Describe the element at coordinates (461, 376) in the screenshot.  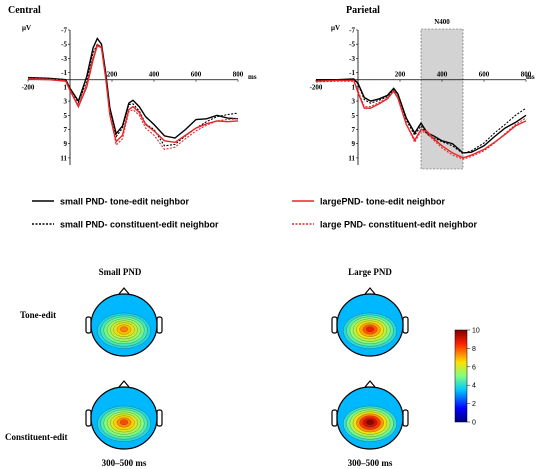
I see `colorbar-gradient` at that location.